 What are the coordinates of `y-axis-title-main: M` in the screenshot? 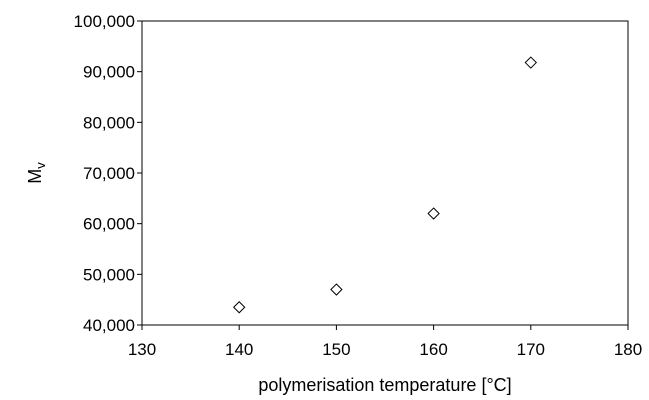 It's located at (35, 176).